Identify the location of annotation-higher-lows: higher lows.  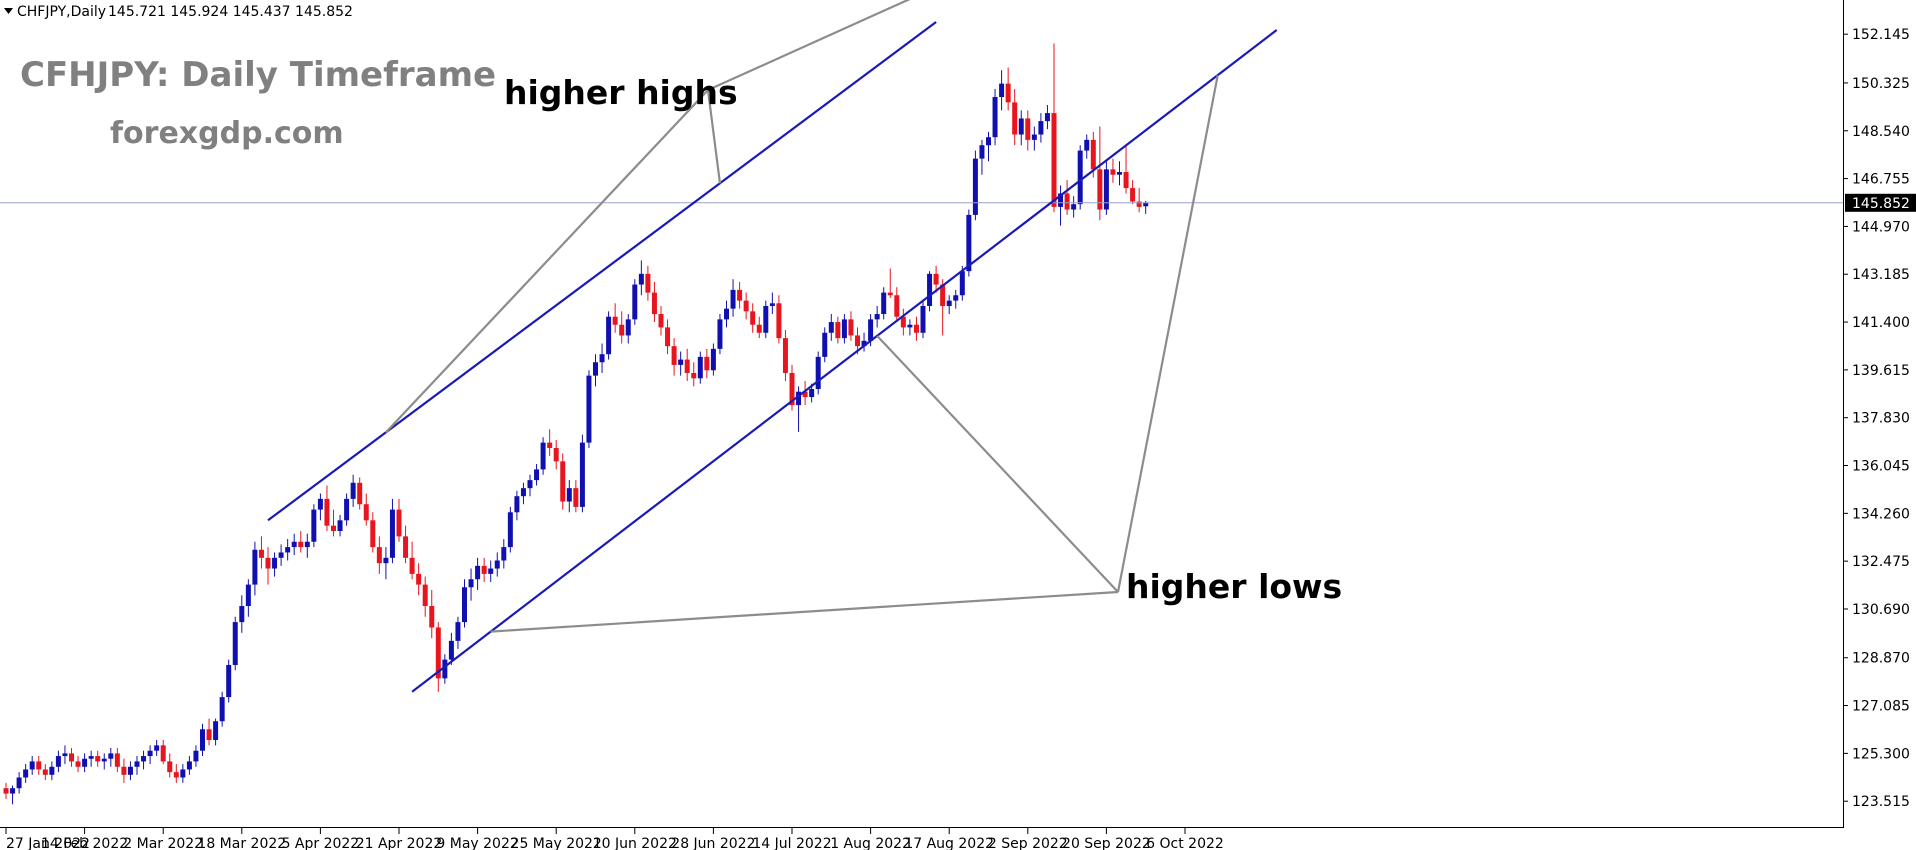
(1234, 586).